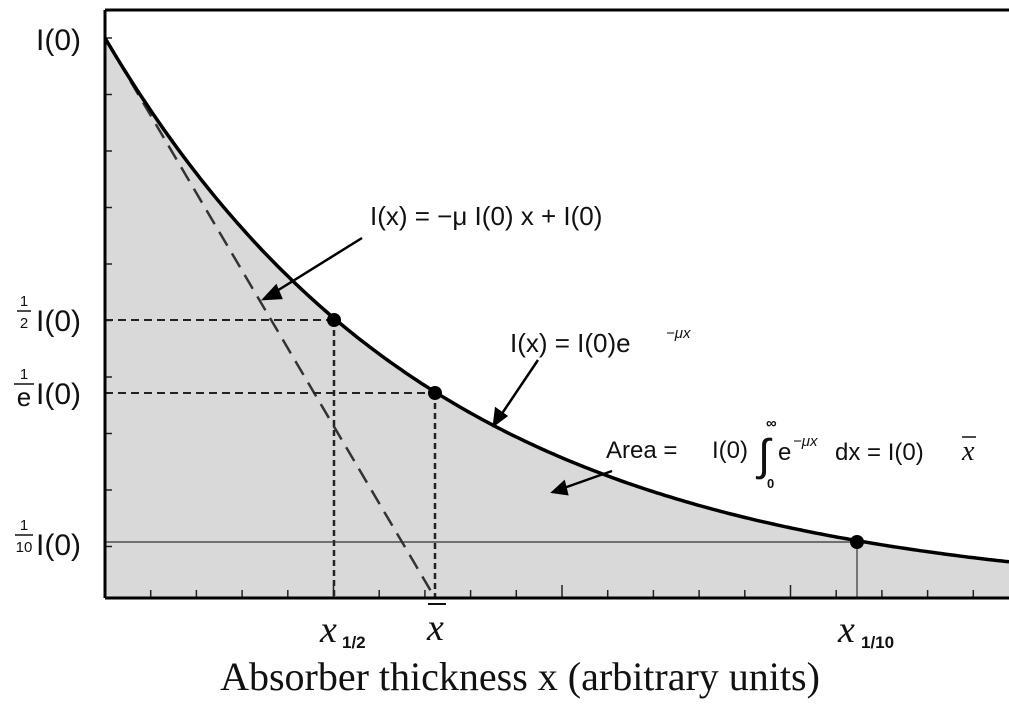  I want to click on area-label: Area =, so click(641, 450).